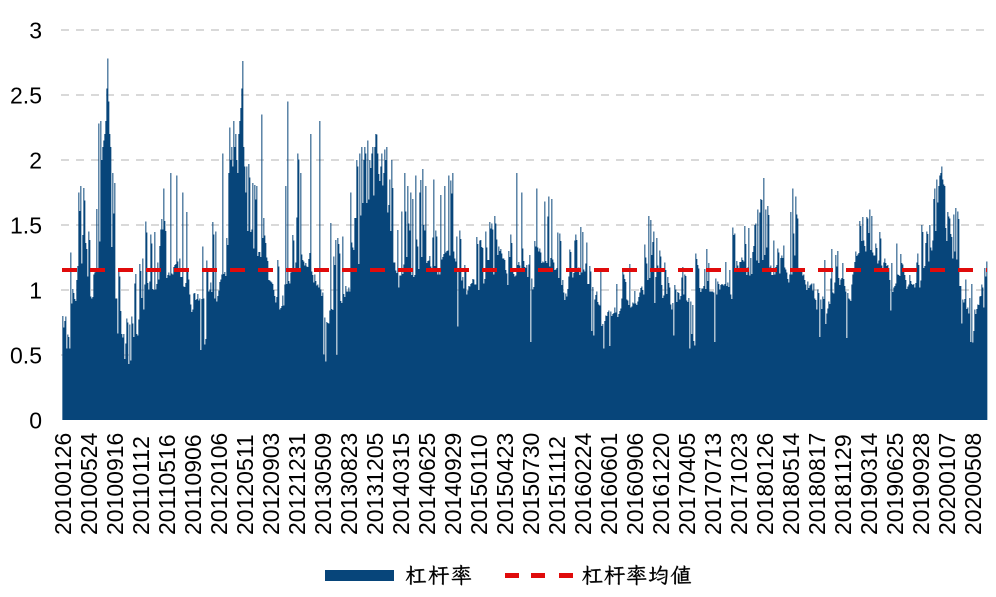 Image resolution: width=996 pixels, height=597 pixels. What do you see at coordinates (505, 484) in the screenshot?
I see `svg-text: 20150423` at bounding box center [505, 484].